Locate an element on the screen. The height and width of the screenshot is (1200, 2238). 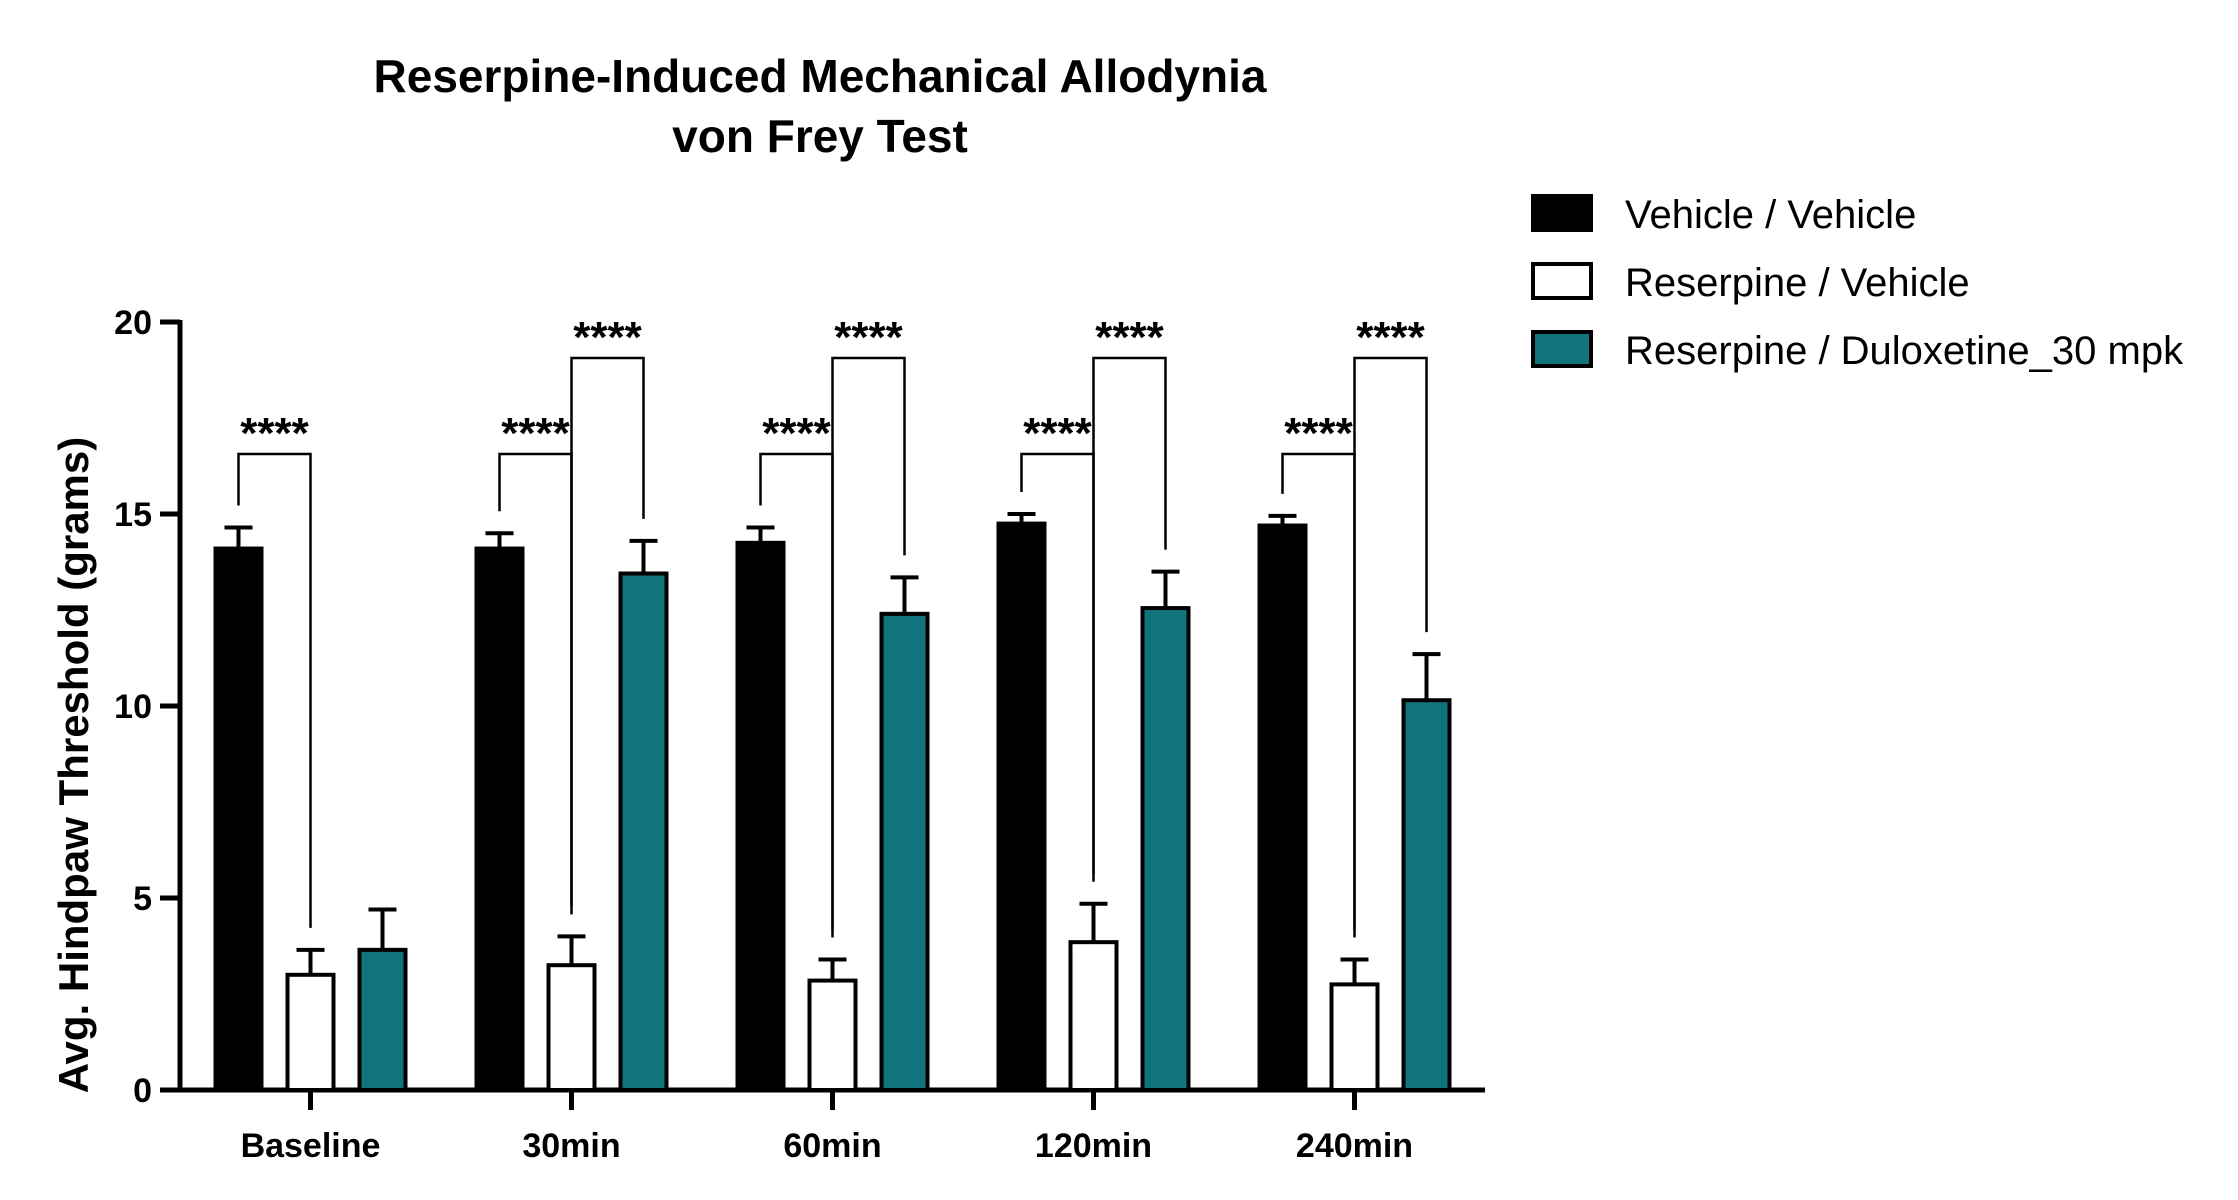
y-tick-label: 0 is located at coordinates (142, 1091).